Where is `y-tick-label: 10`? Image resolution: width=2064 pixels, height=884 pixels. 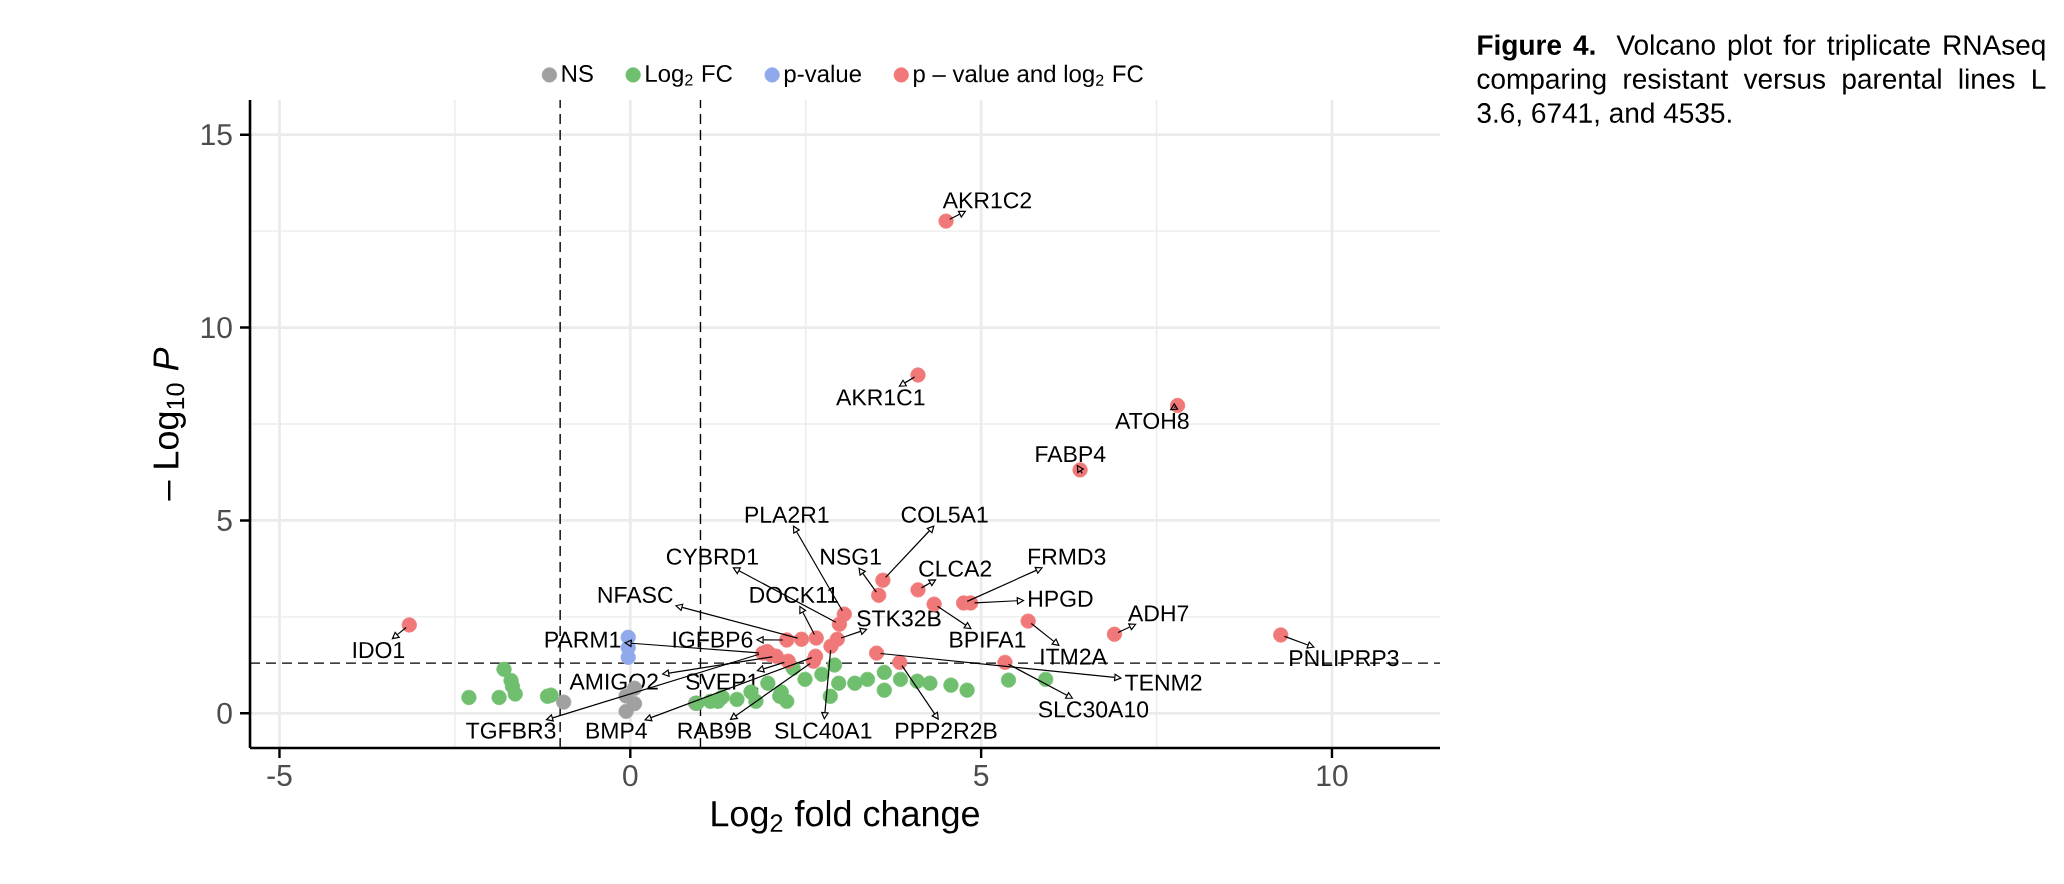 y-tick-label: 10 is located at coordinates (216, 327).